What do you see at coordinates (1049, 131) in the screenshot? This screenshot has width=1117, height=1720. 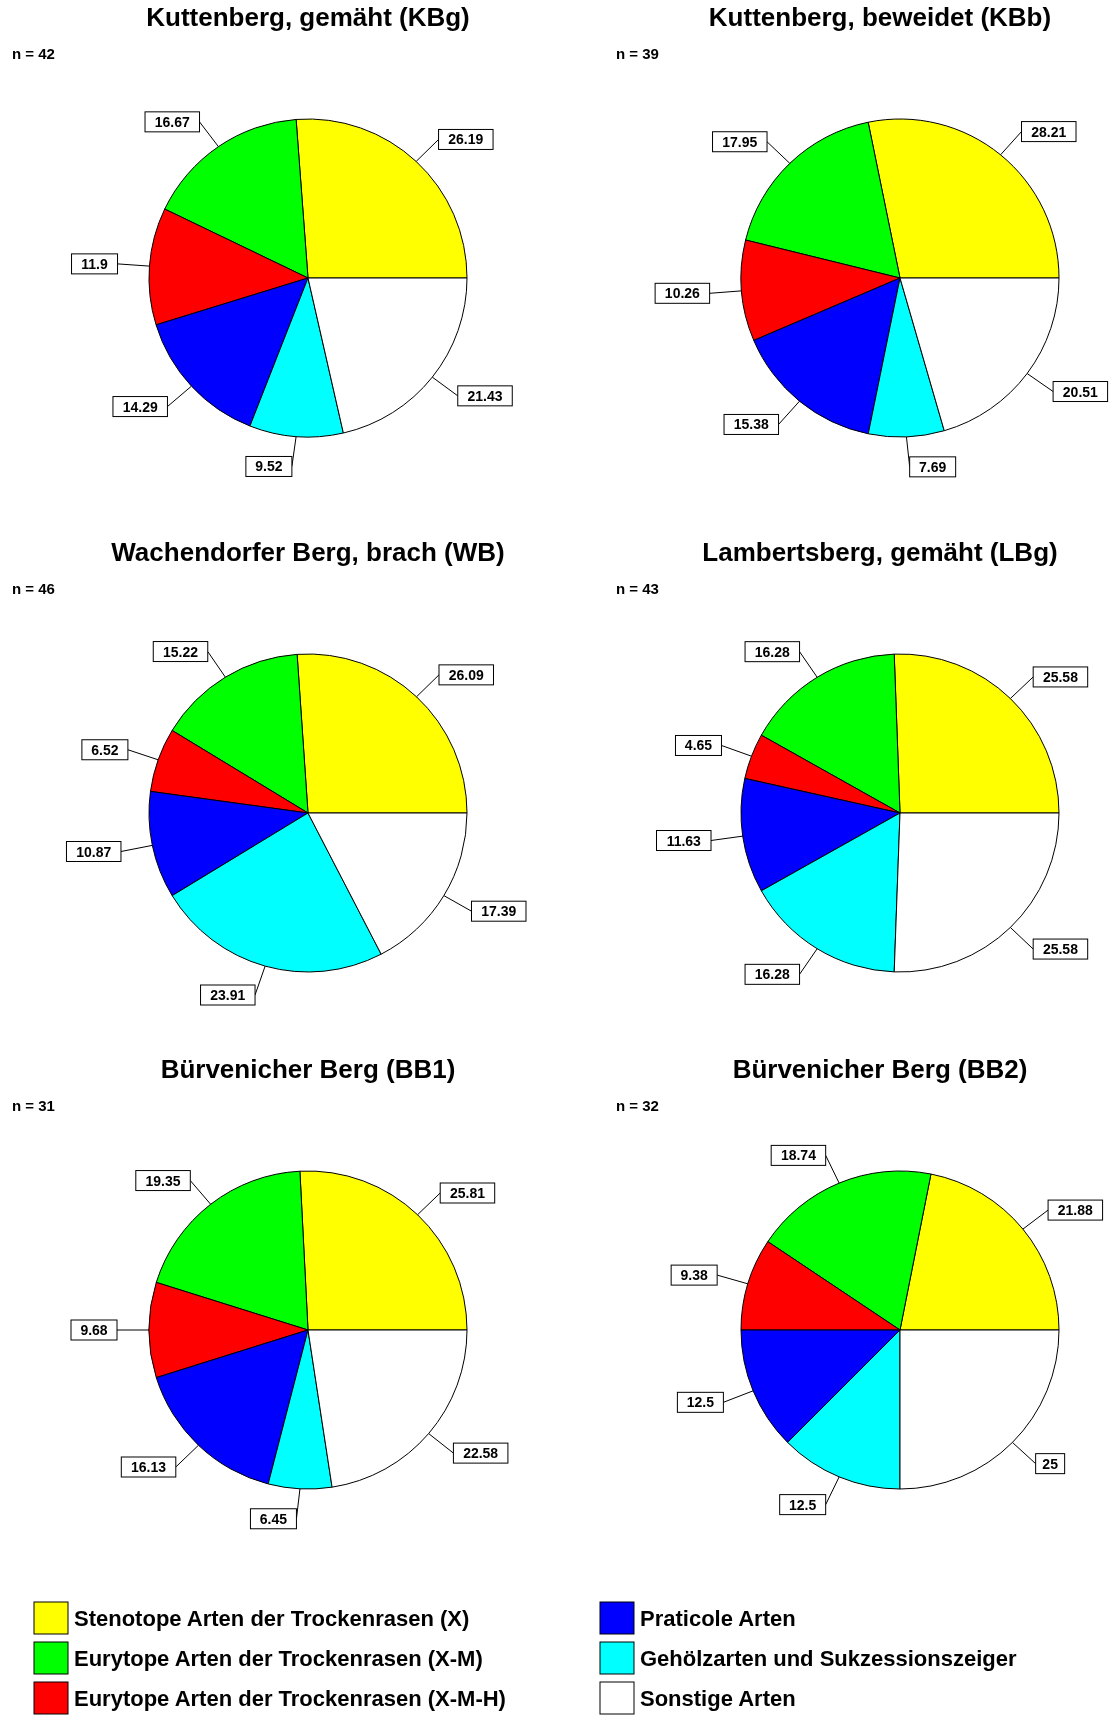 I see `data-label: 28.21` at bounding box center [1049, 131].